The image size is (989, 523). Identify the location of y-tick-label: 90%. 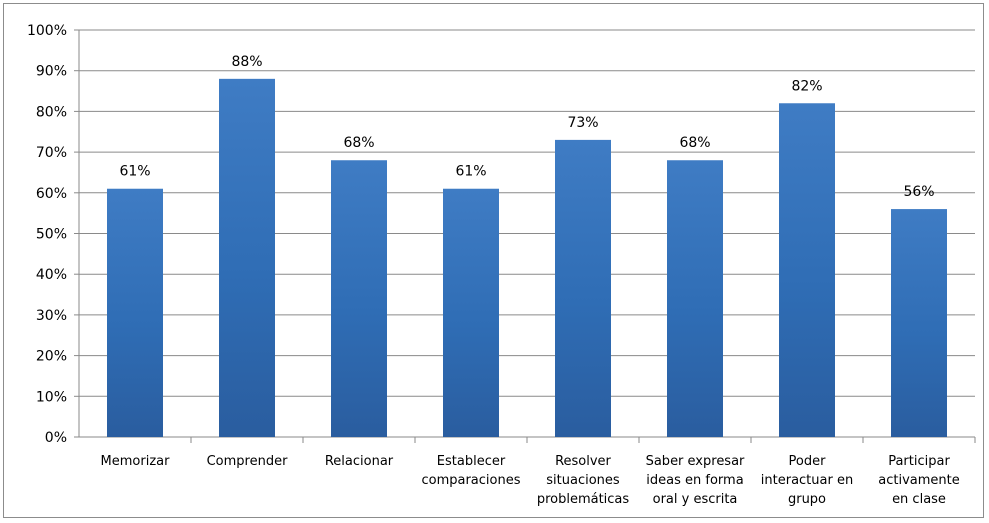
(51, 72).